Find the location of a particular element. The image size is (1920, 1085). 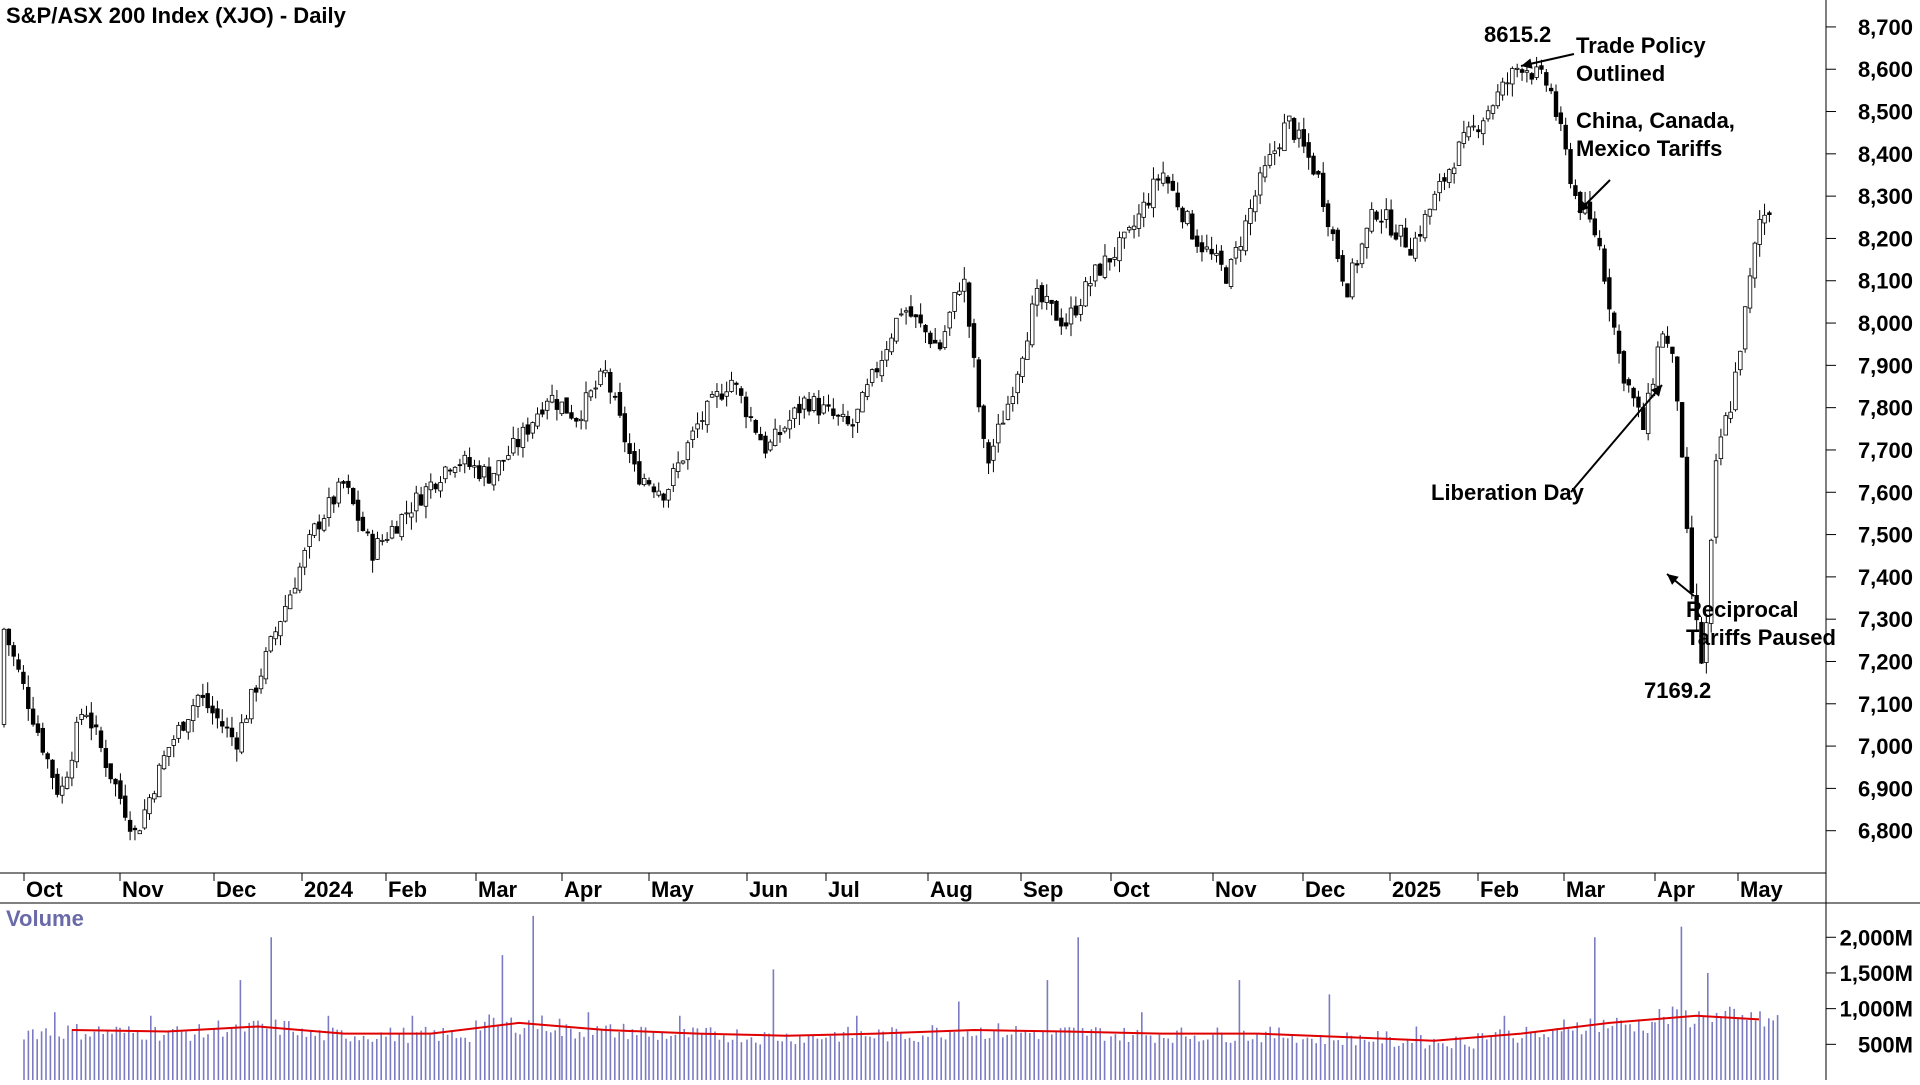

price-tick-label: 8,200 is located at coordinates (1885, 238).